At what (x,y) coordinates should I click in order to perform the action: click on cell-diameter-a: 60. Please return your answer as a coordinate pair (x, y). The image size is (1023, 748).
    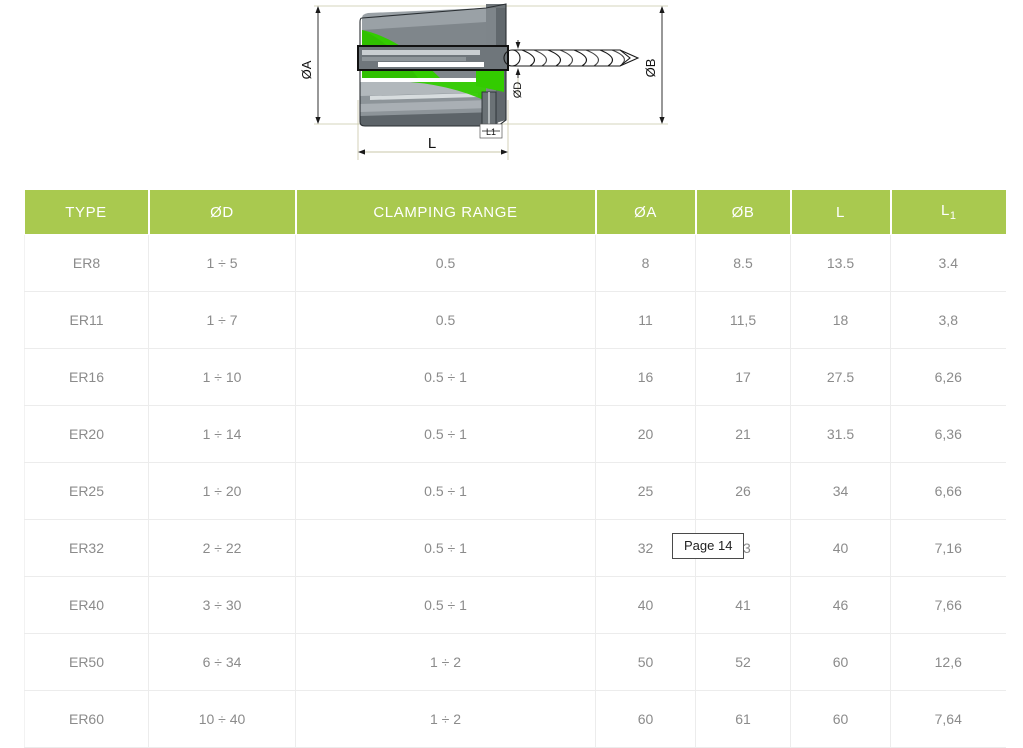
    Looking at the image, I should click on (645, 719).